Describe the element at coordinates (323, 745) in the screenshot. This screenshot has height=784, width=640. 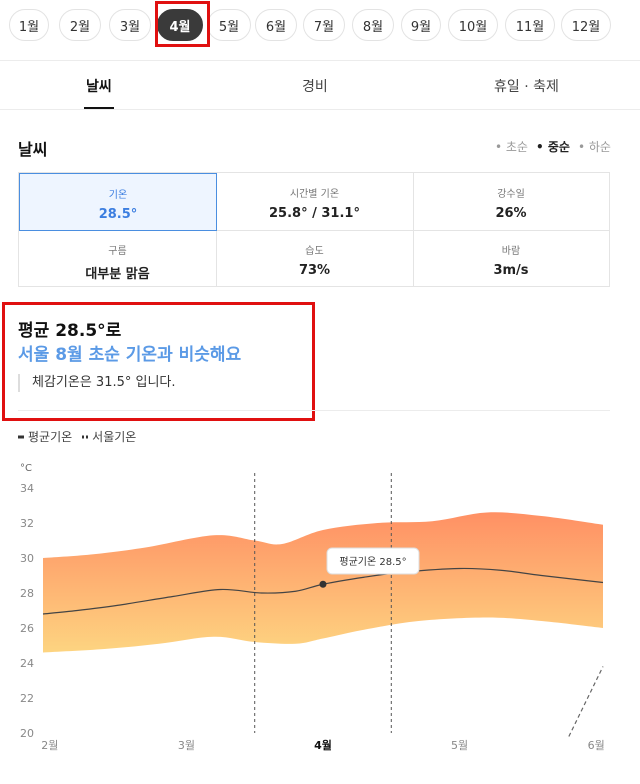
I see `x-tick-label: 4월` at that location.